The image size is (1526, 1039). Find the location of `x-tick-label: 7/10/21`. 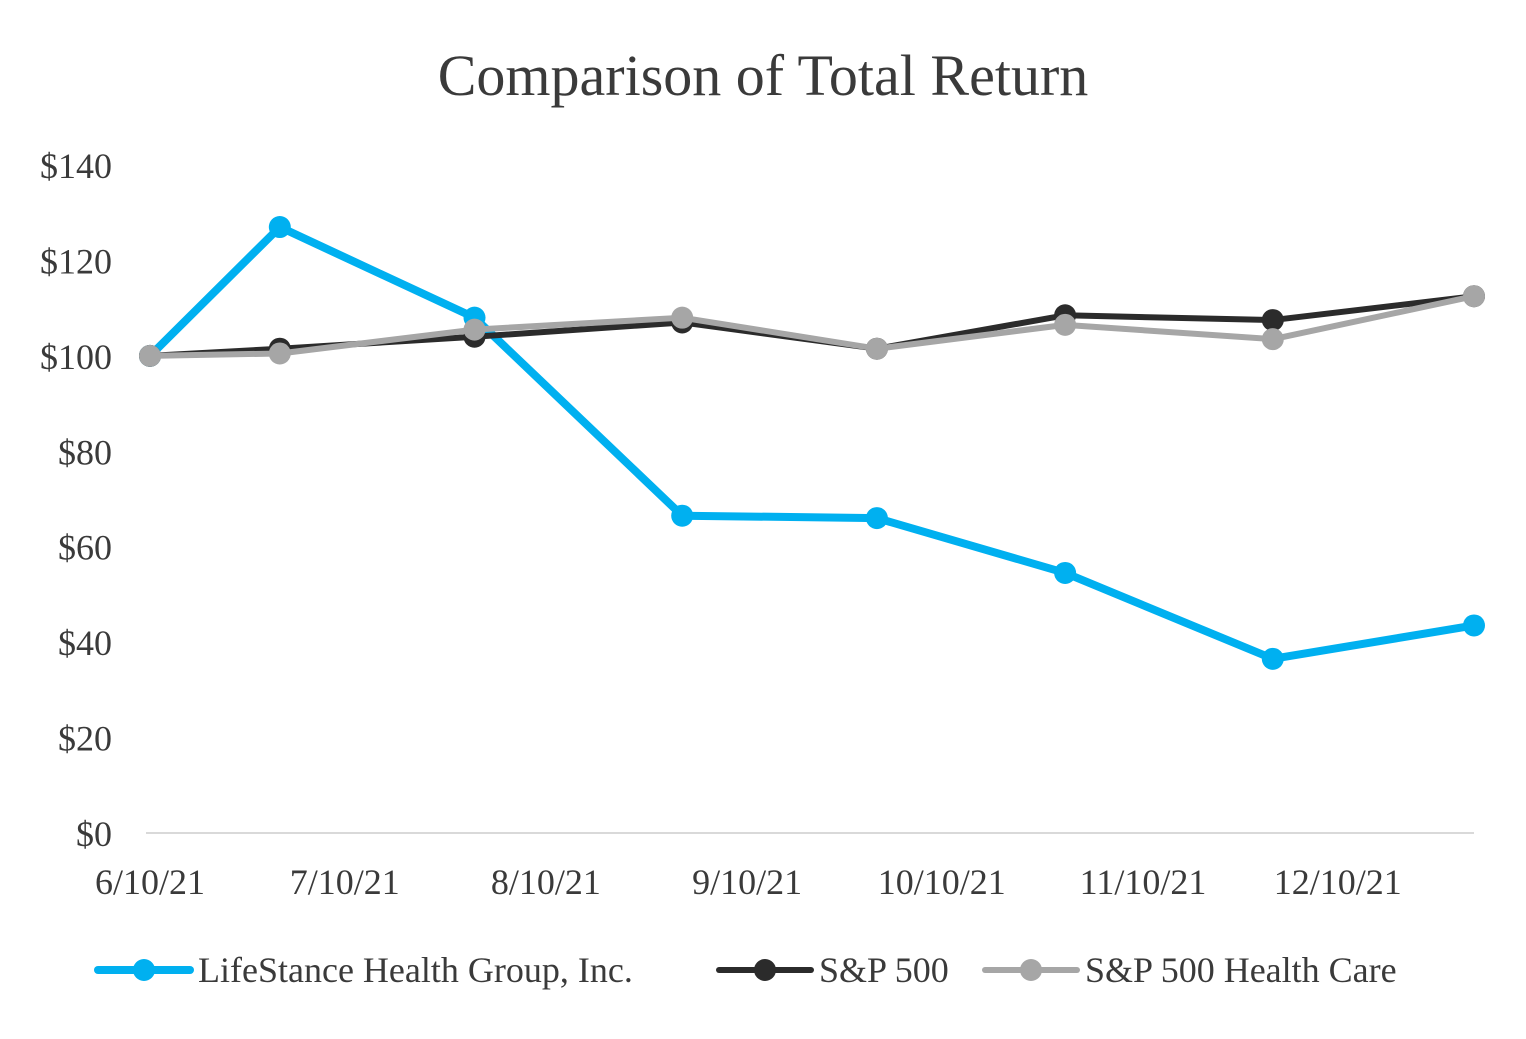

x-tick-label: 7/10/21 is located at coordinates (345, 882).